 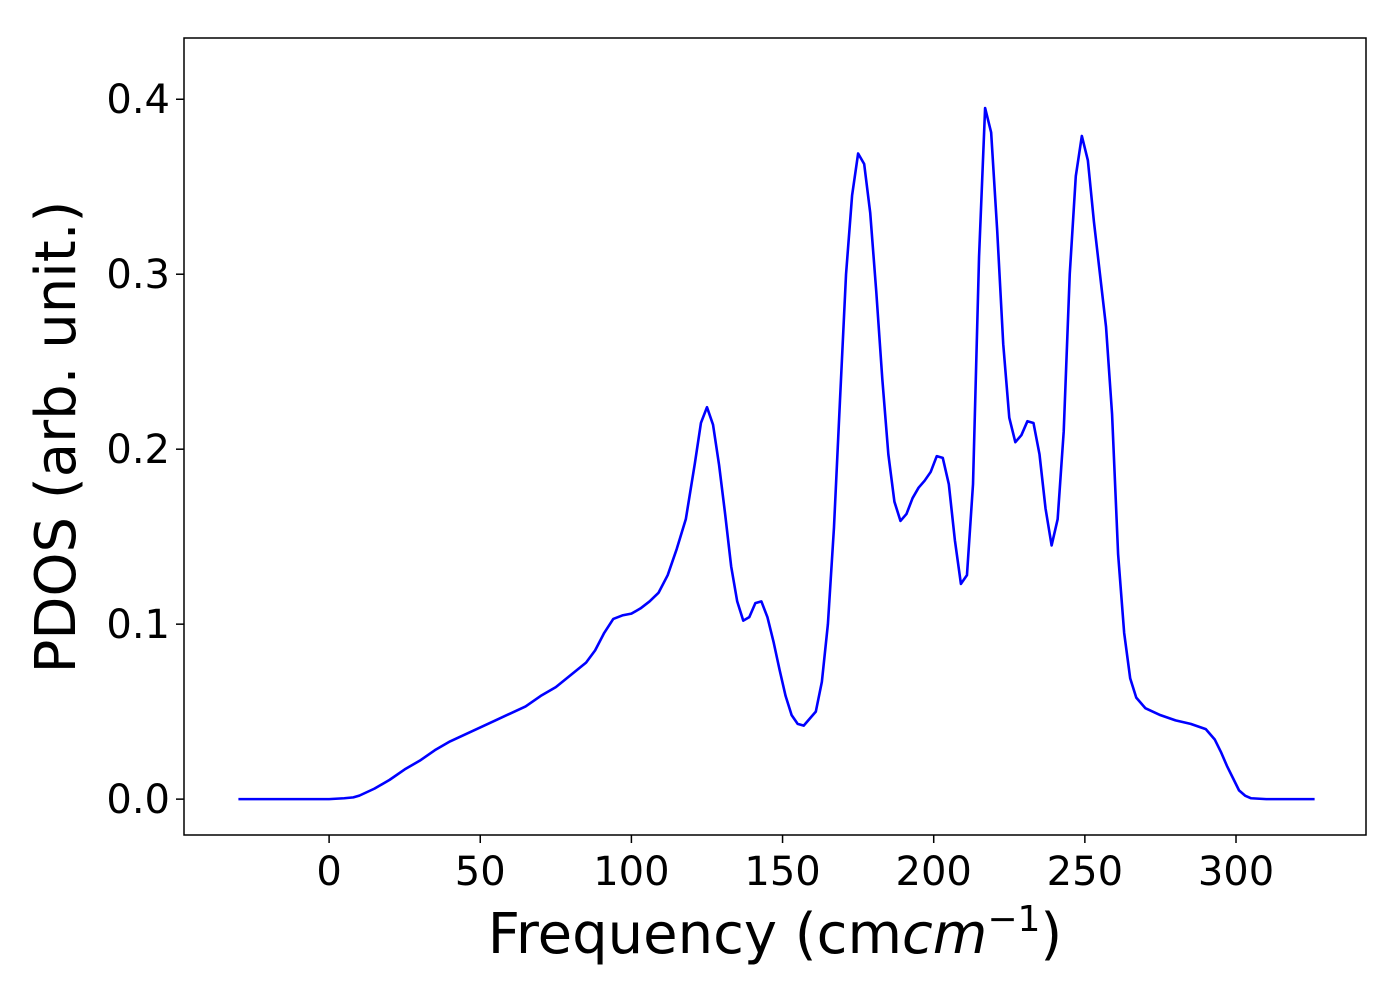 What do you see at coordinates (631, 872) in the screenshot?
I see `x-tick-label: 100` at bounding box center [631, 872].